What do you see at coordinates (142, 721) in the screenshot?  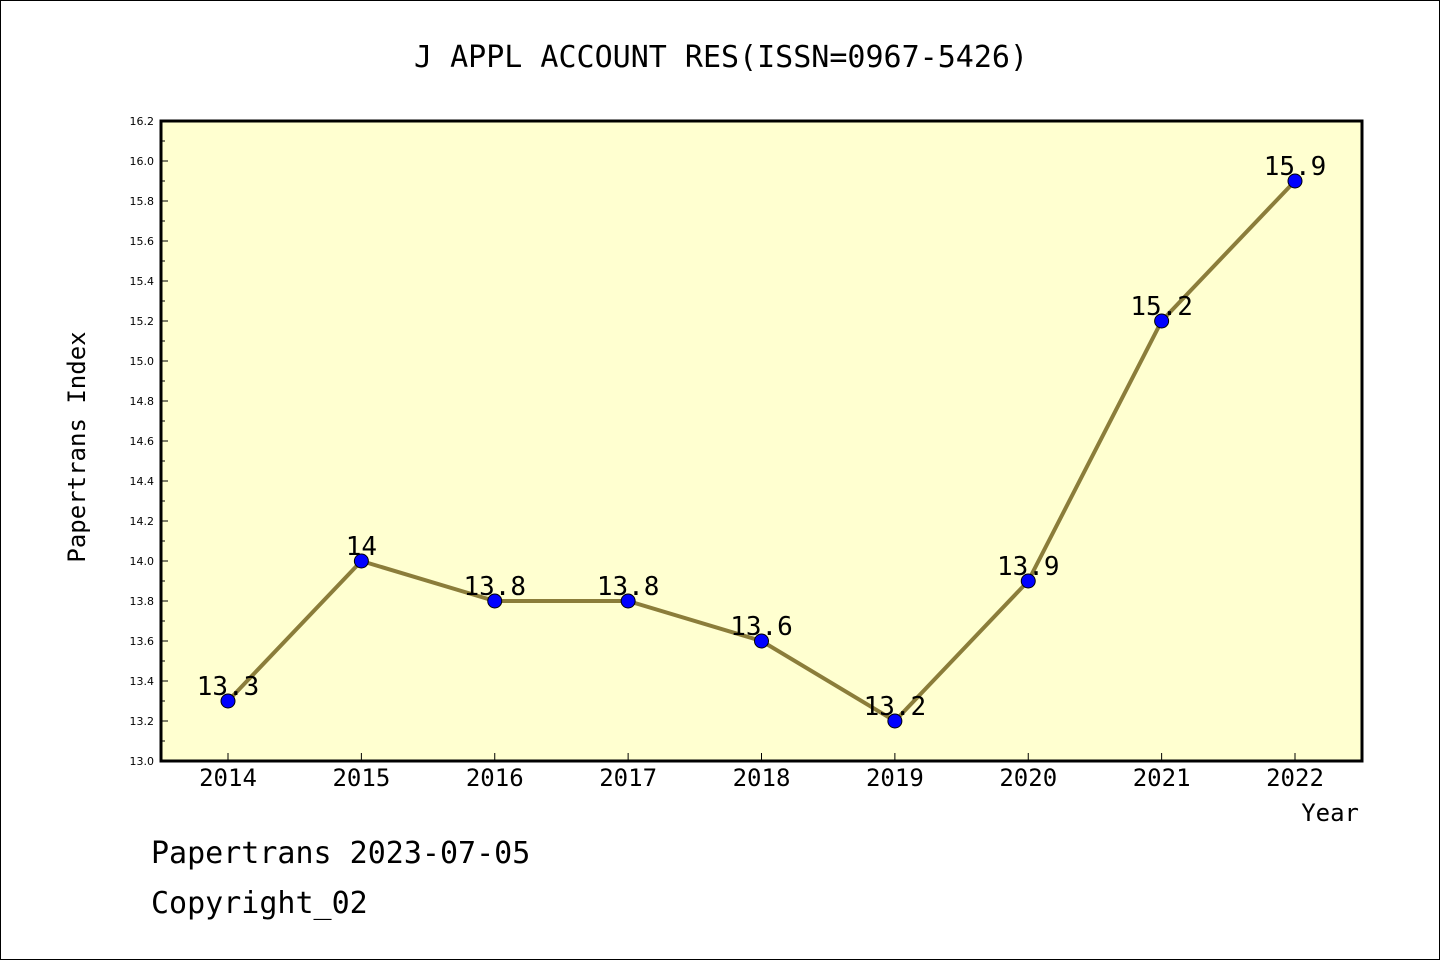 I see `y-tick-label: 13.2` at bounding box center [142, 721].